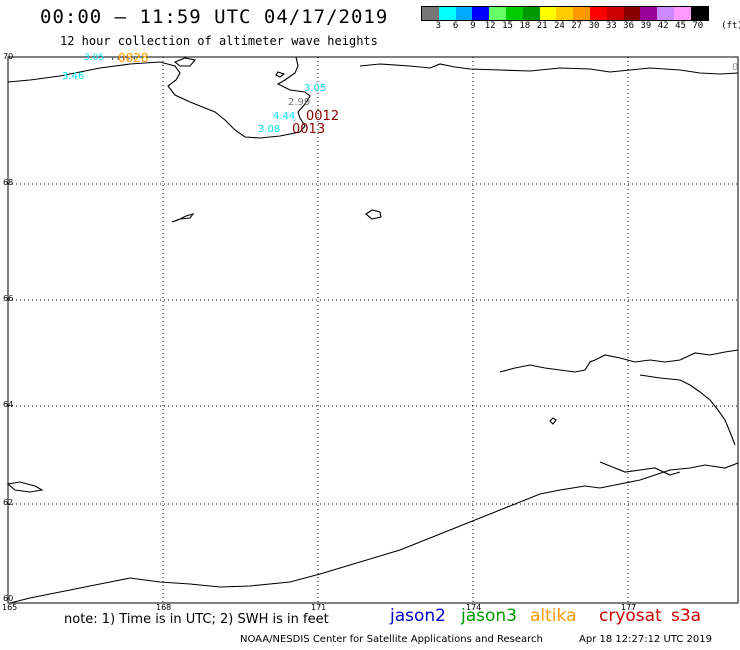  I want to click on right-edge-label: 0, so click(735, 67).